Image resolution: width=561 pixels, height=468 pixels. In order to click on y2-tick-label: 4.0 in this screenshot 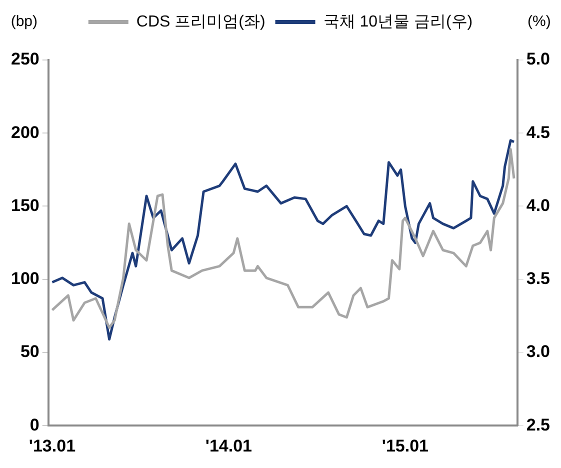, I will do `click(538, 205)`.